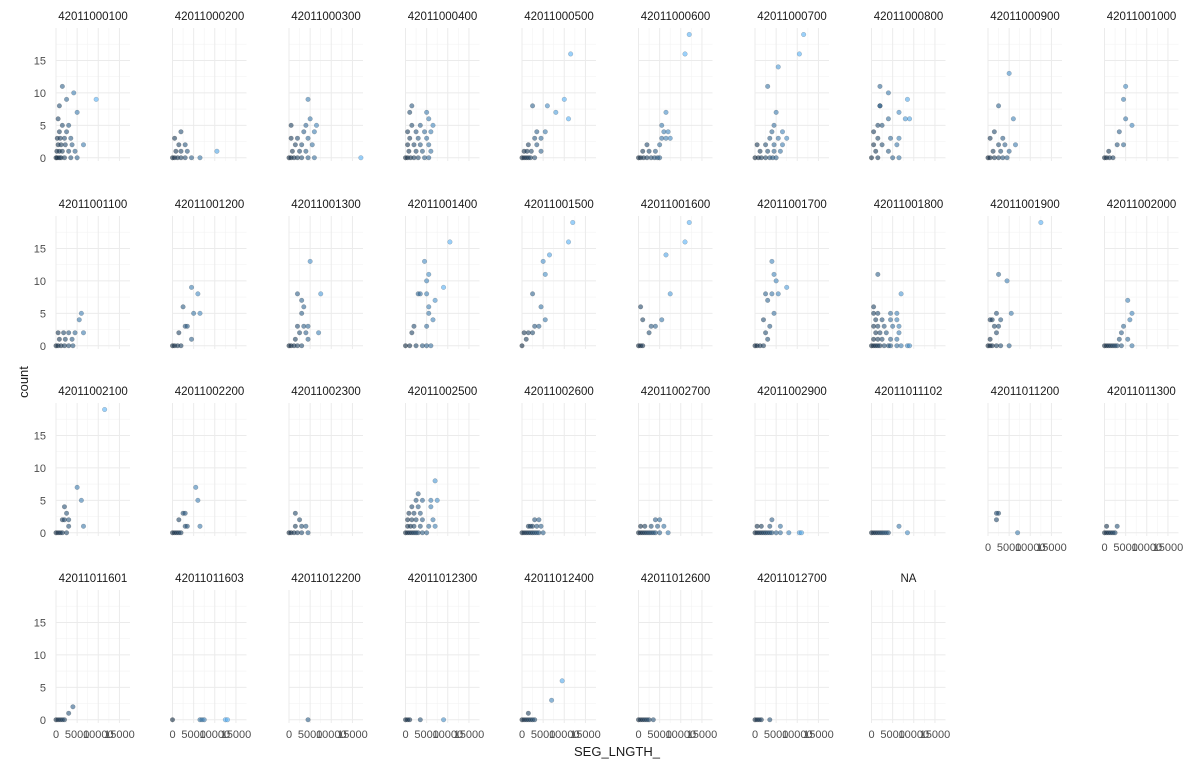 The height and width of the screenshot is (778, 1200). Describe the element at coordinates (40, 249) in the screenshot. I see `y-tick-label: 15` at that location.